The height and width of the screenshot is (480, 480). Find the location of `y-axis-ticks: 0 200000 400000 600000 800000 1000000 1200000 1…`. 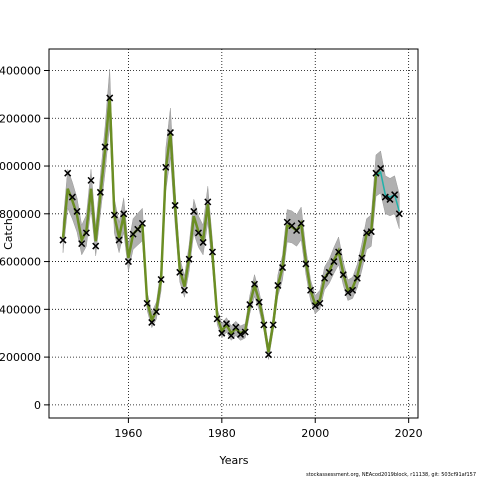

y-axis-ticks: 0 200000 400000 600000 800000 1000000 1200000 1… is located at coordinates (24, 238).